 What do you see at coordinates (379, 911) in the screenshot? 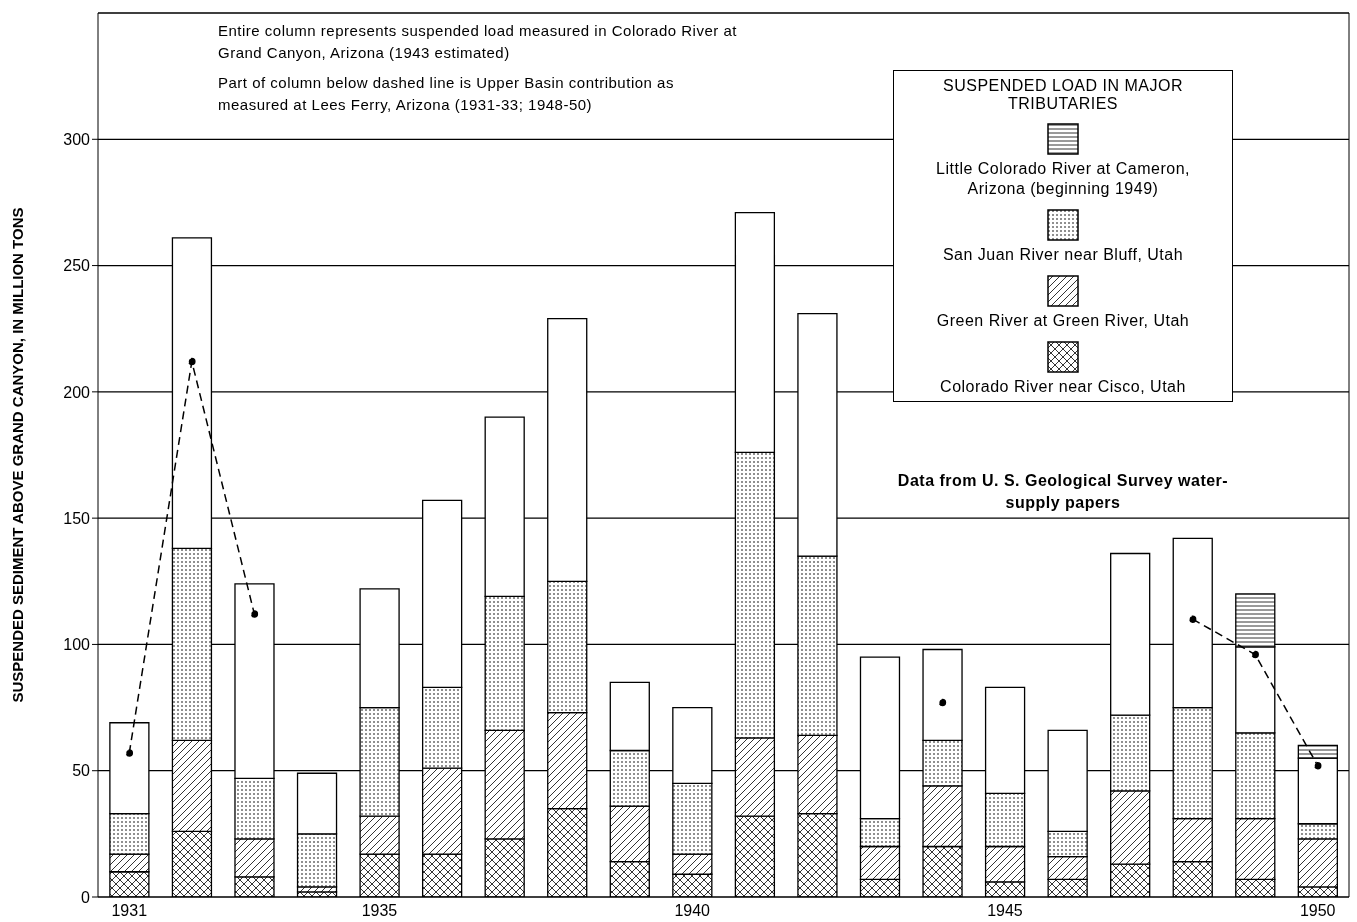
I see `x-tick-label: 1935` at bounding box center [379, 911].